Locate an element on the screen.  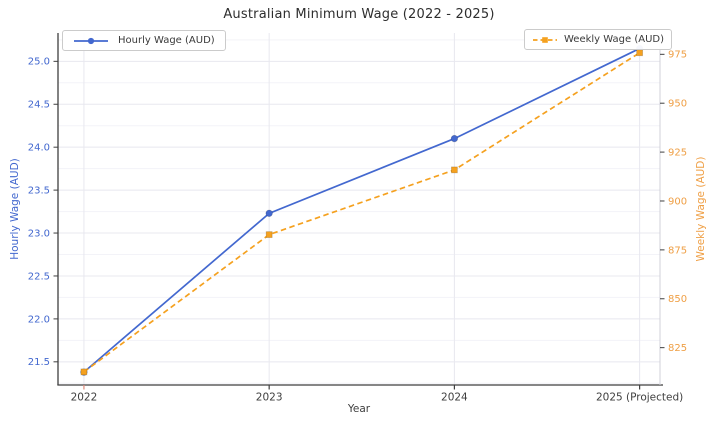
hourly-line-sample-icon is located at coordinates (91, 40).